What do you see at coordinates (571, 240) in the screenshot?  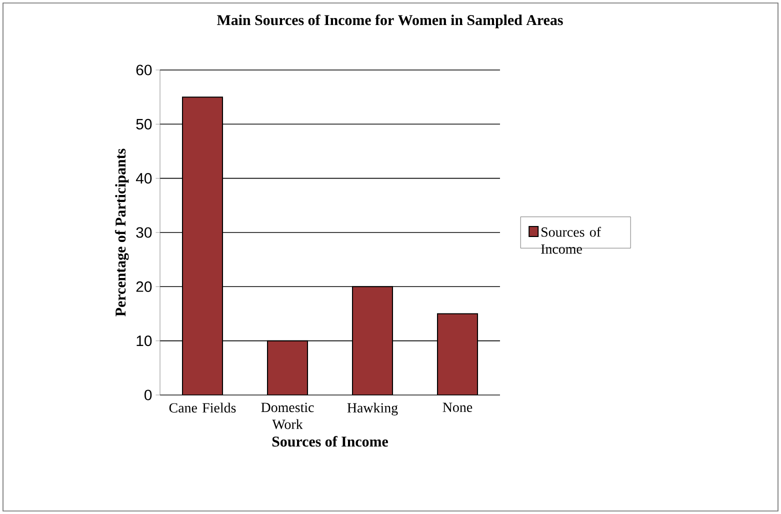 I see `legend-label: Sources of Income` at bounding box center [571, 240].